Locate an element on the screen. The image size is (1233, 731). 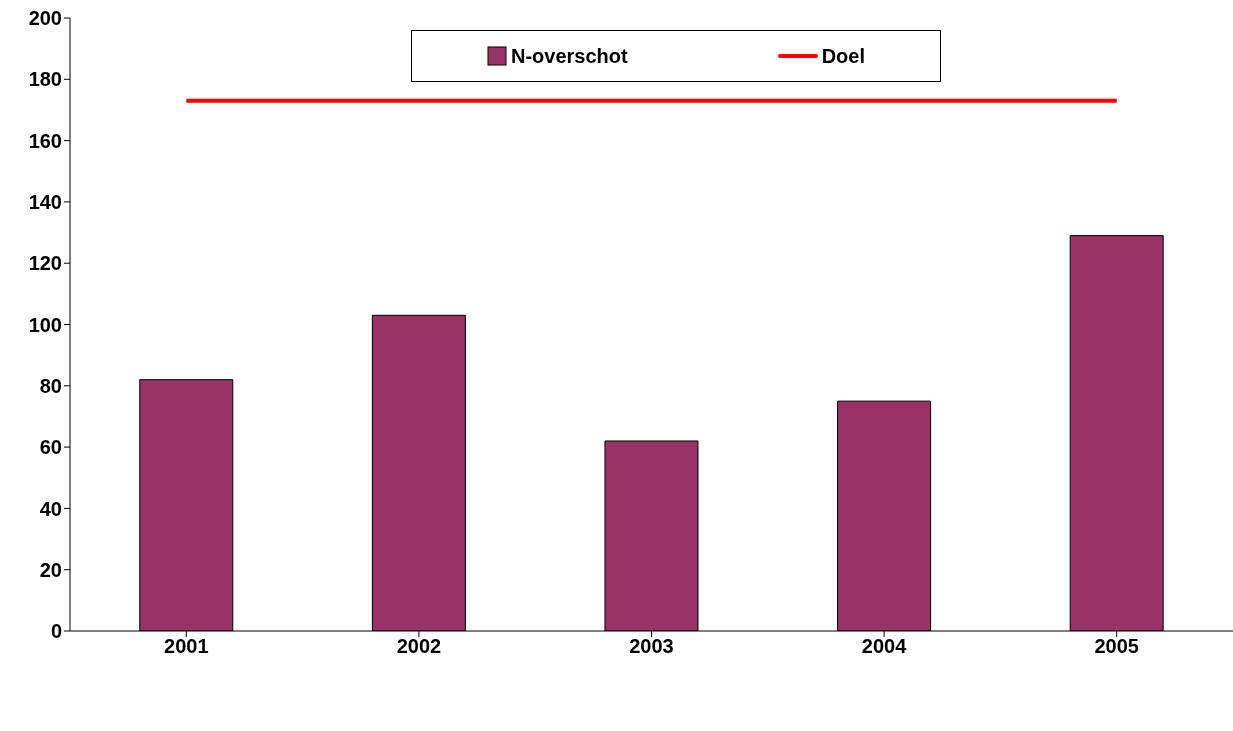
x-tick-label: 2005 is located at coordinates (1116, 646).